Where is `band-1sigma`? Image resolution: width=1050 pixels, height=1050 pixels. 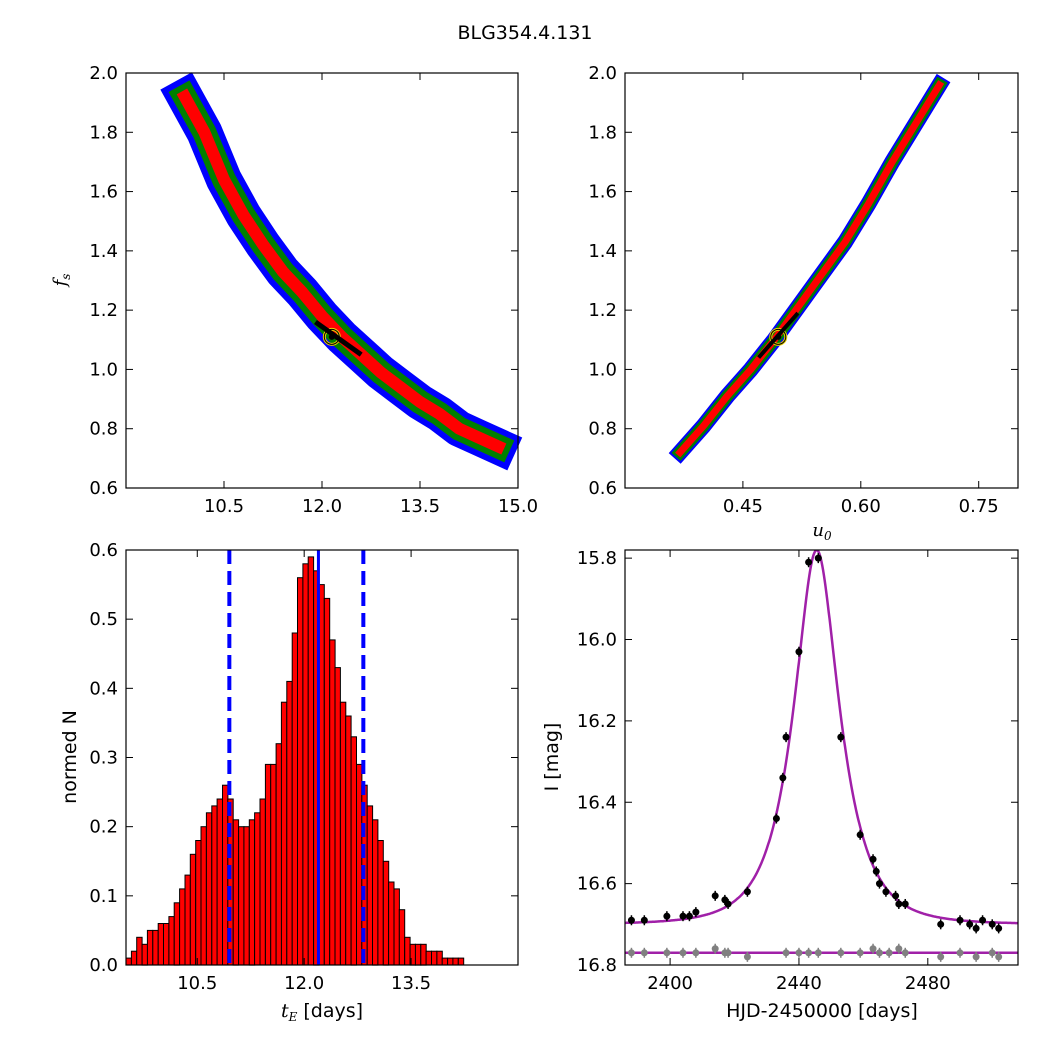
band-1sigma is located at coordinates (810, 269).